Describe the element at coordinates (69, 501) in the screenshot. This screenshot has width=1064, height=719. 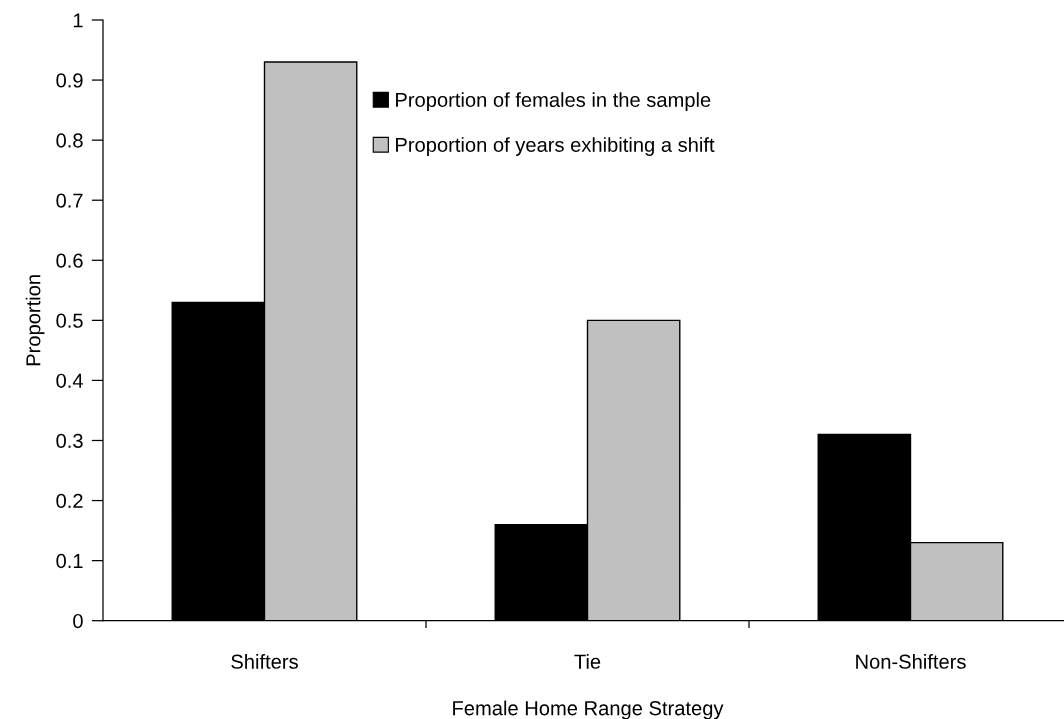
I see `y-tick-label: 0.2` at that location.